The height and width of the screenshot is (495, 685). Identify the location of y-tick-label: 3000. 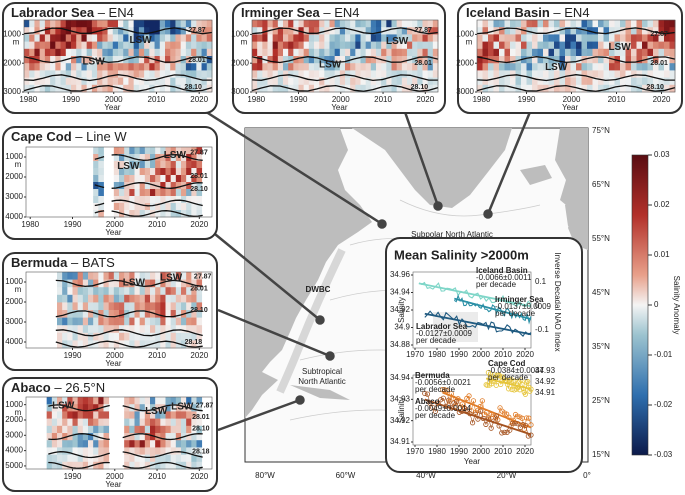
(465, 91).